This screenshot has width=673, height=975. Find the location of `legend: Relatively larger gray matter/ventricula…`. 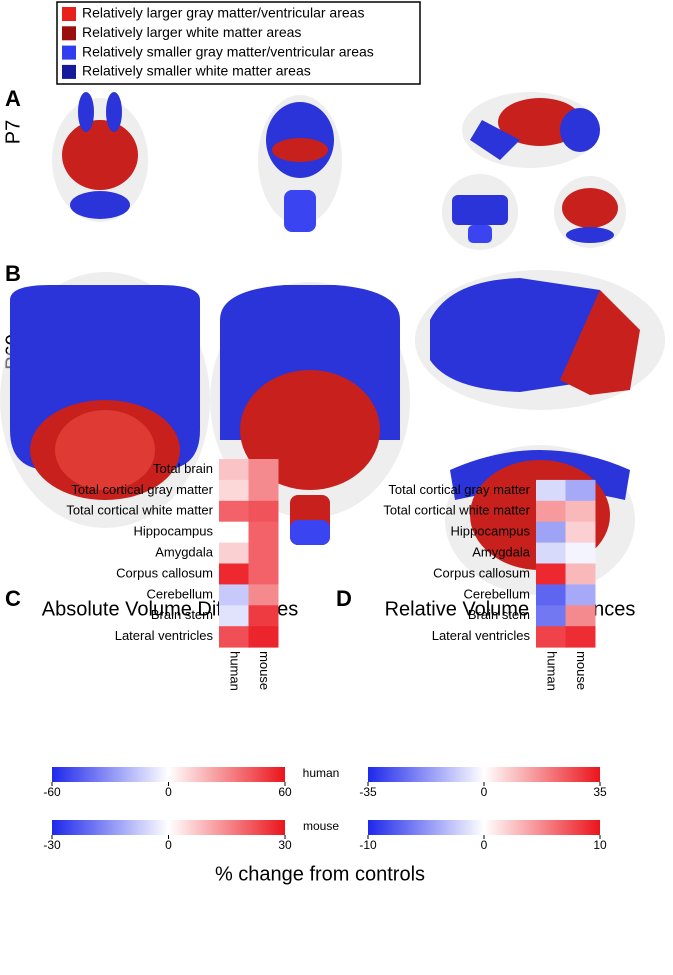

legend: Relatively larger gray matter/ventricula… is located at coordinates (218, 42).